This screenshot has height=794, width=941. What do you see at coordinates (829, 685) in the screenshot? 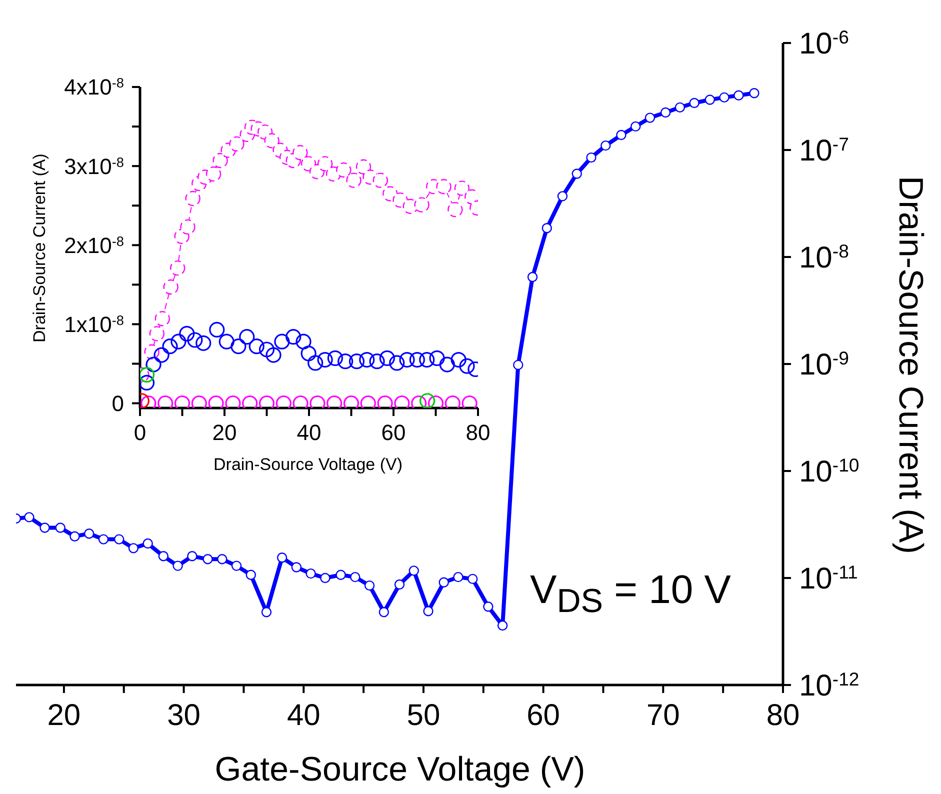
I see `y-tick-label: 10$^{-12}$` at bounding box center [829, 685].